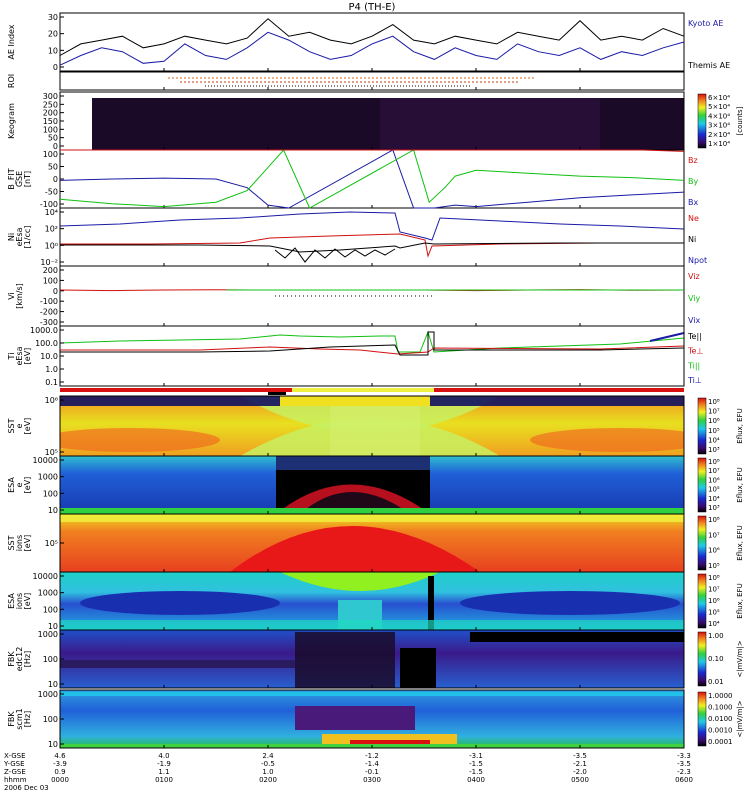 The image size is (750, 800). I want to click on colorbar-tick-label: 5×10⁴, so click(719, 107).